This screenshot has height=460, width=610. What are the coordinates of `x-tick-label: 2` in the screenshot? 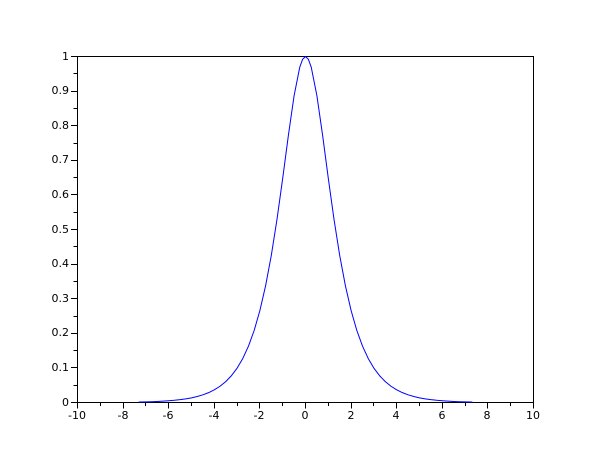 It's located at (351, 415).